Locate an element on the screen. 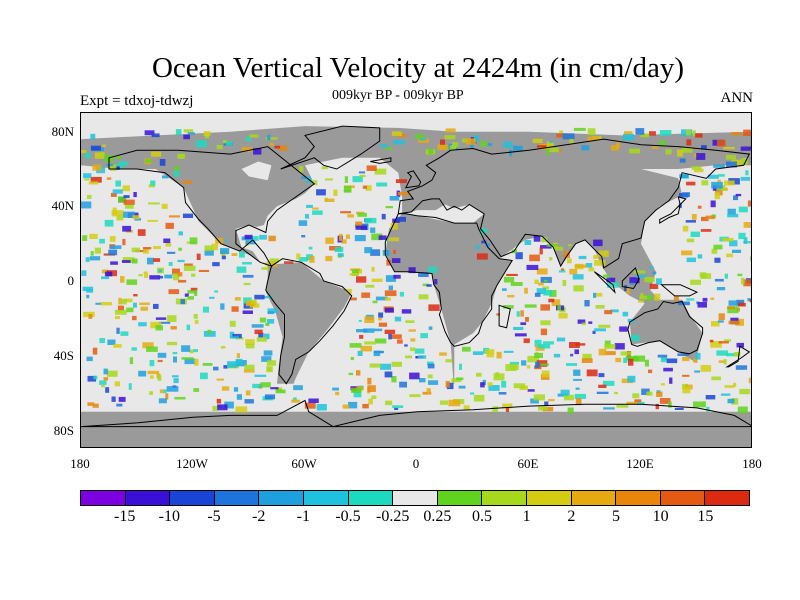  colorbar-label: -10 is located at coordinates (169, 516).